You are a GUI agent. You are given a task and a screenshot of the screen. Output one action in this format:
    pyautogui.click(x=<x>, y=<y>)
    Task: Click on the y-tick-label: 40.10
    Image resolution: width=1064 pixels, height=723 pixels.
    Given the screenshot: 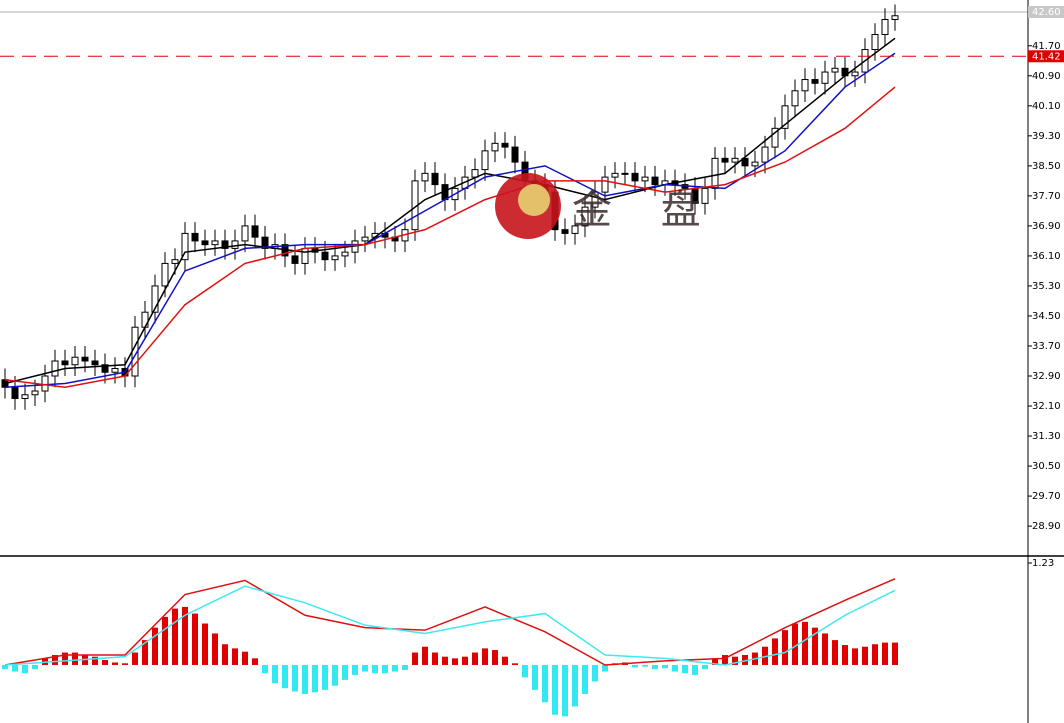 What is the action you would take?
    pyautogui.click(x=1046, y=106)
    